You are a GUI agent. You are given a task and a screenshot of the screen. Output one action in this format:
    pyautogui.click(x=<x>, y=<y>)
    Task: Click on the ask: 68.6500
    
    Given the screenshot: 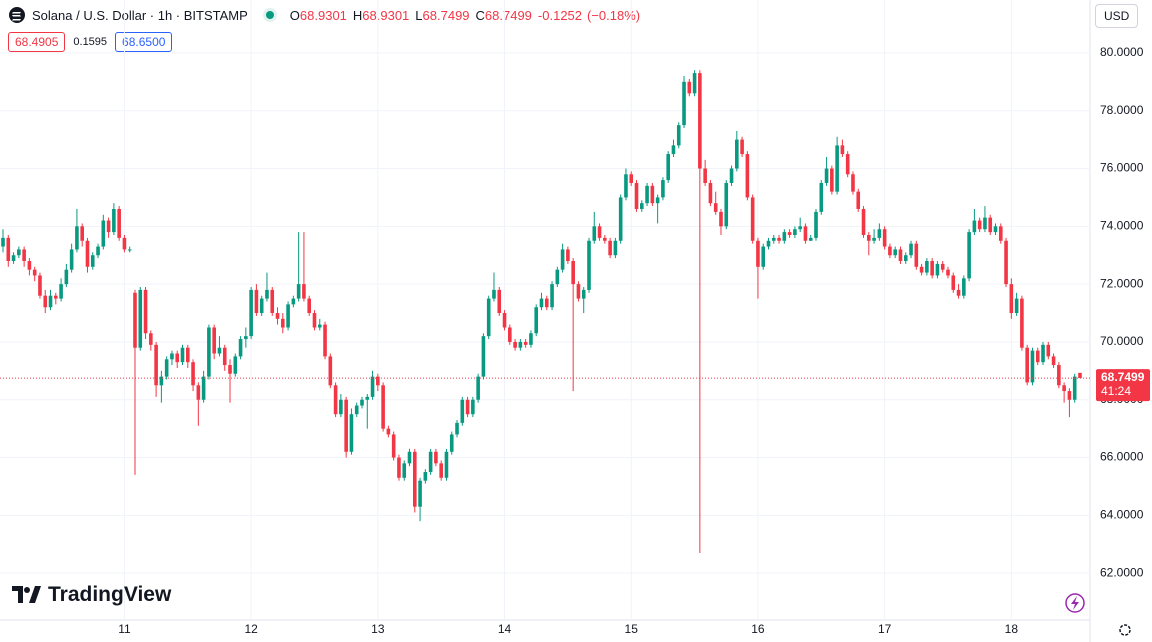 What is the action you would take?
    pyautogui.click(x=144, y=42)
    